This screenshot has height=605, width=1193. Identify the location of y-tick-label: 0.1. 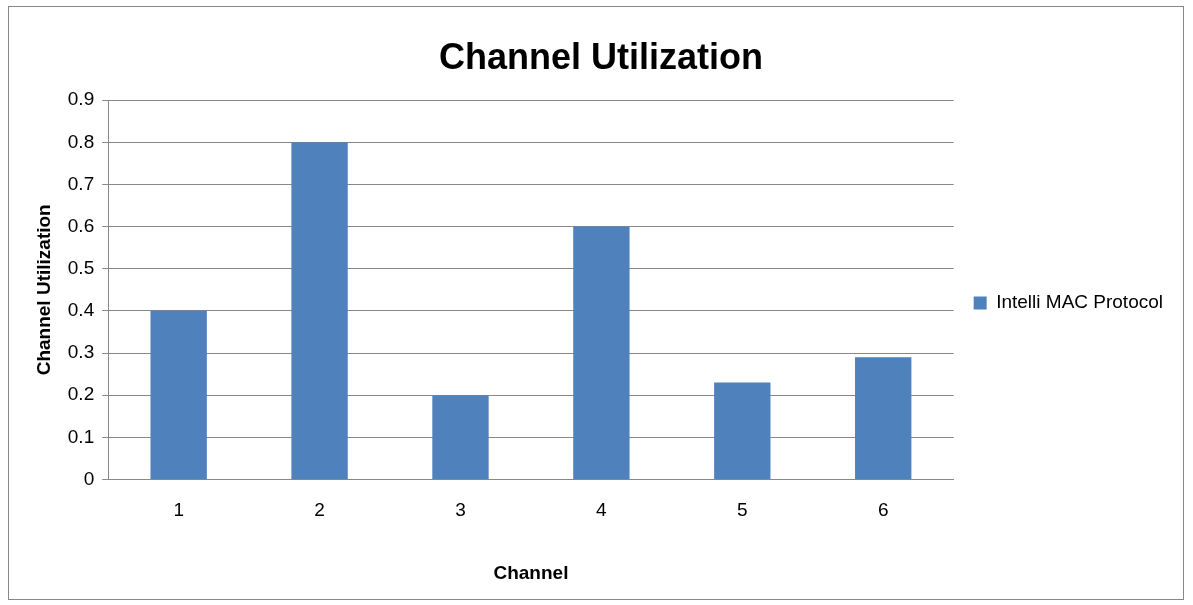
(81, 436).